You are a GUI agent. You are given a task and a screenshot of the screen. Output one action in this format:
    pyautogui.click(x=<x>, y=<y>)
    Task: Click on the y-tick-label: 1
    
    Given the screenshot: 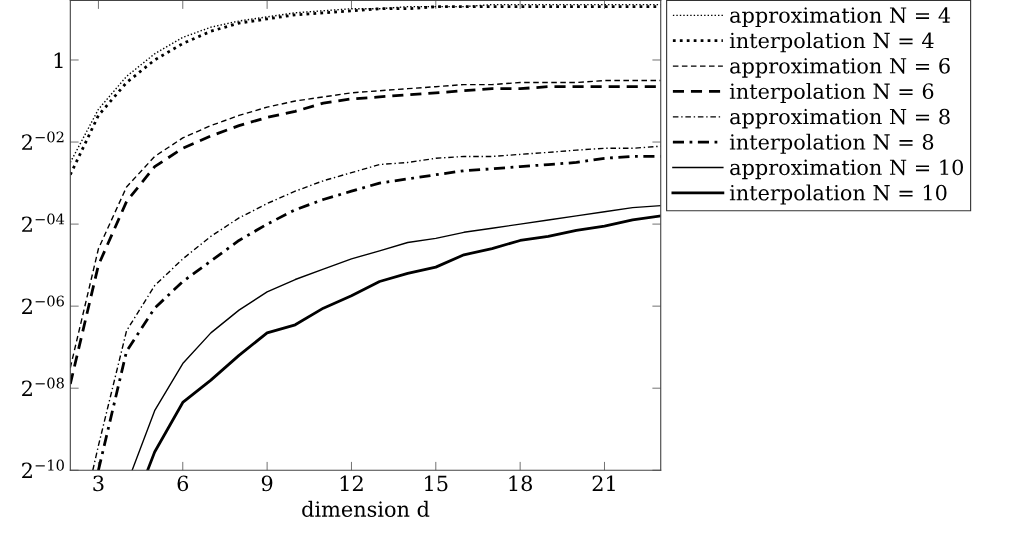 What is the action you would take?
    pyautogui.click(x=58, y=60)
    